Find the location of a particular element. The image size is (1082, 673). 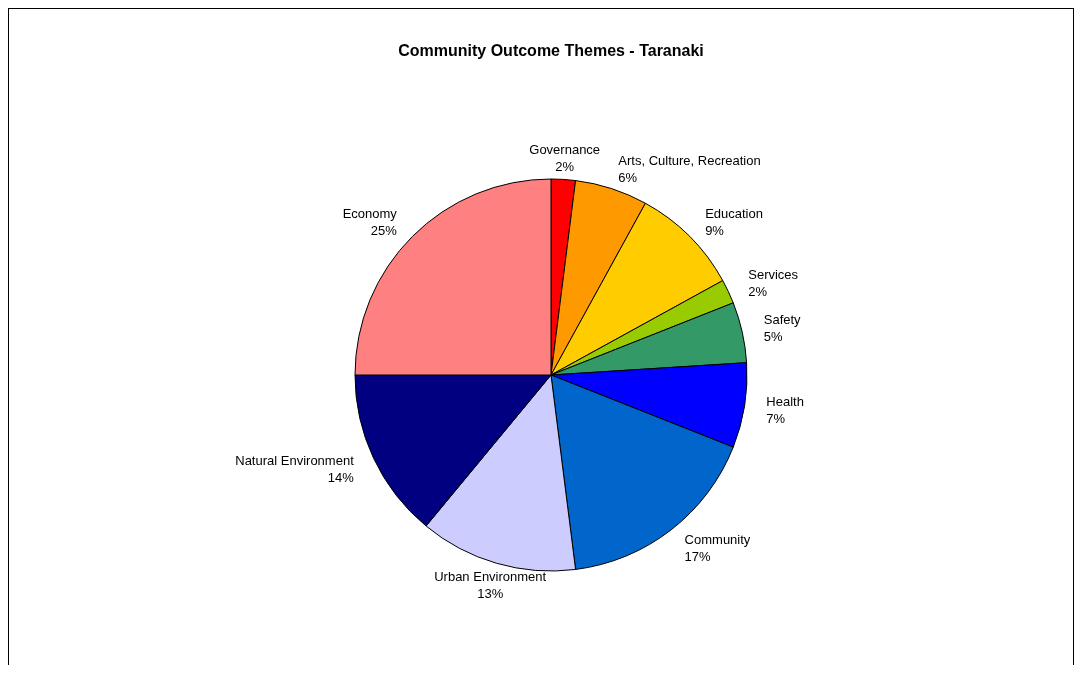

data-label: 6% is located at coordinates (628, 177).